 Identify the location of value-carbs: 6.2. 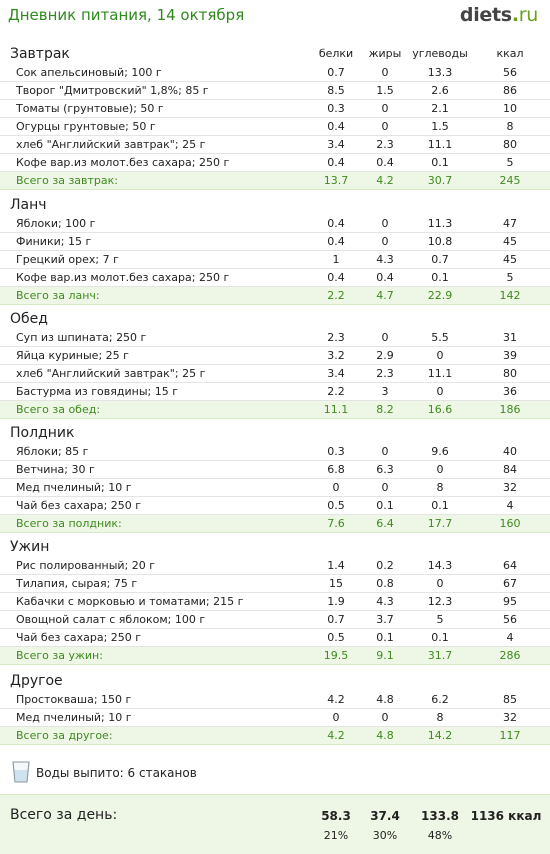
(440, 699).